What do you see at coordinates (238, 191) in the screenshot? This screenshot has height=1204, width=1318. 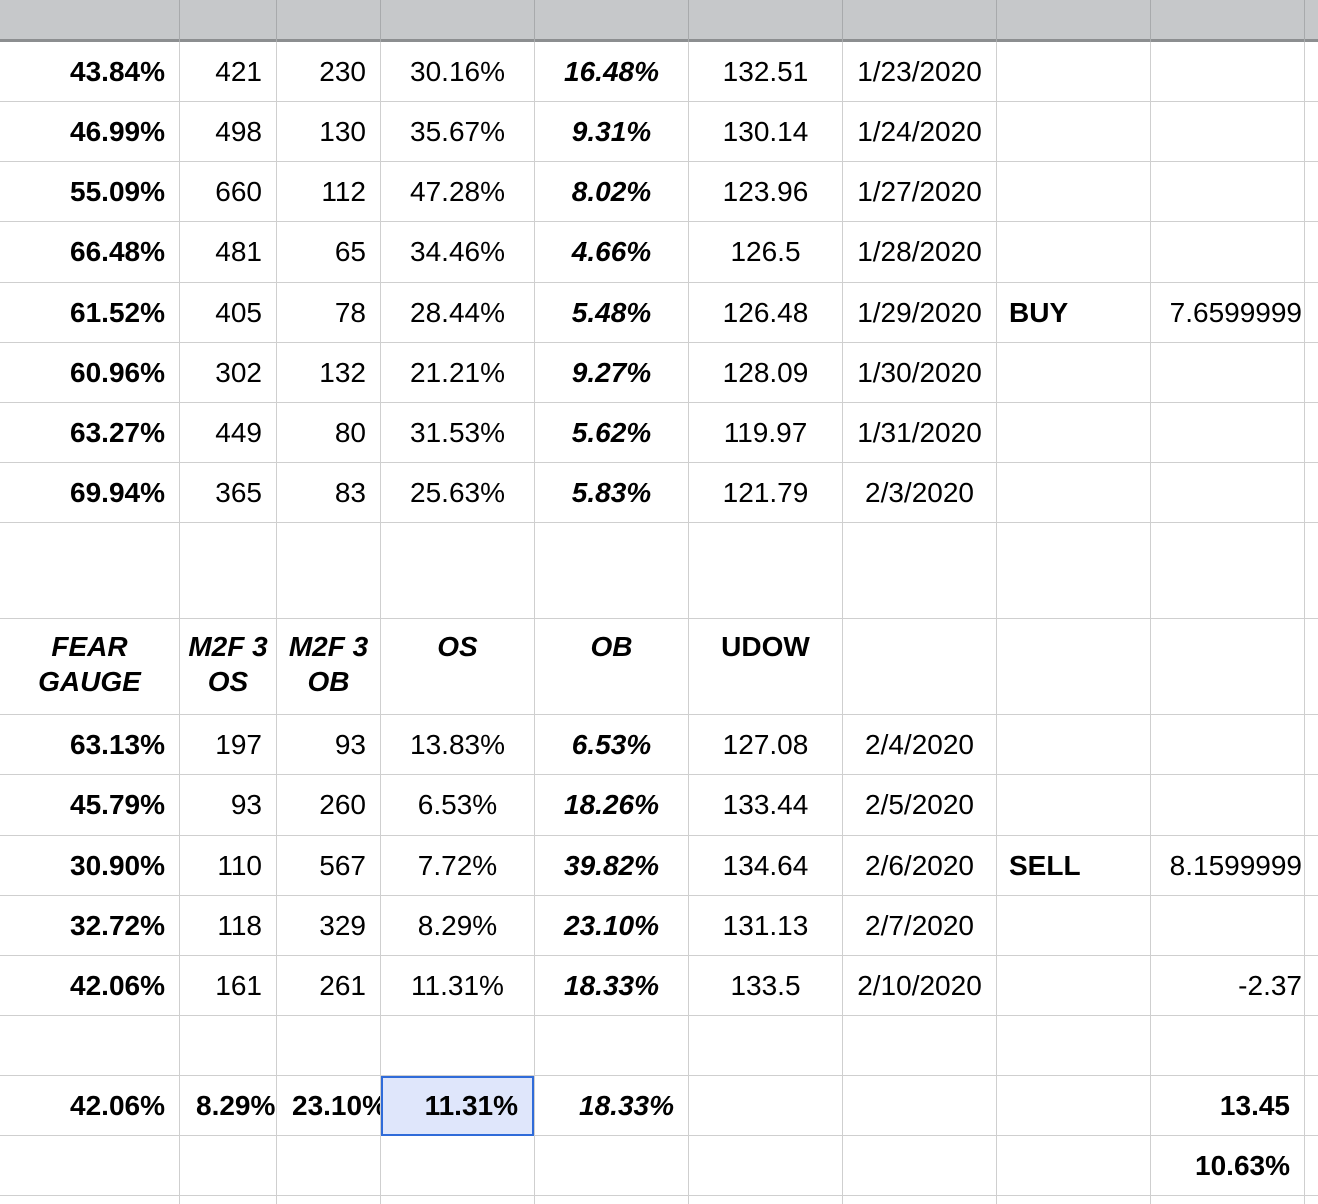 I see `m2f-3-os-cell: 660` at bounding box center [238, 191].